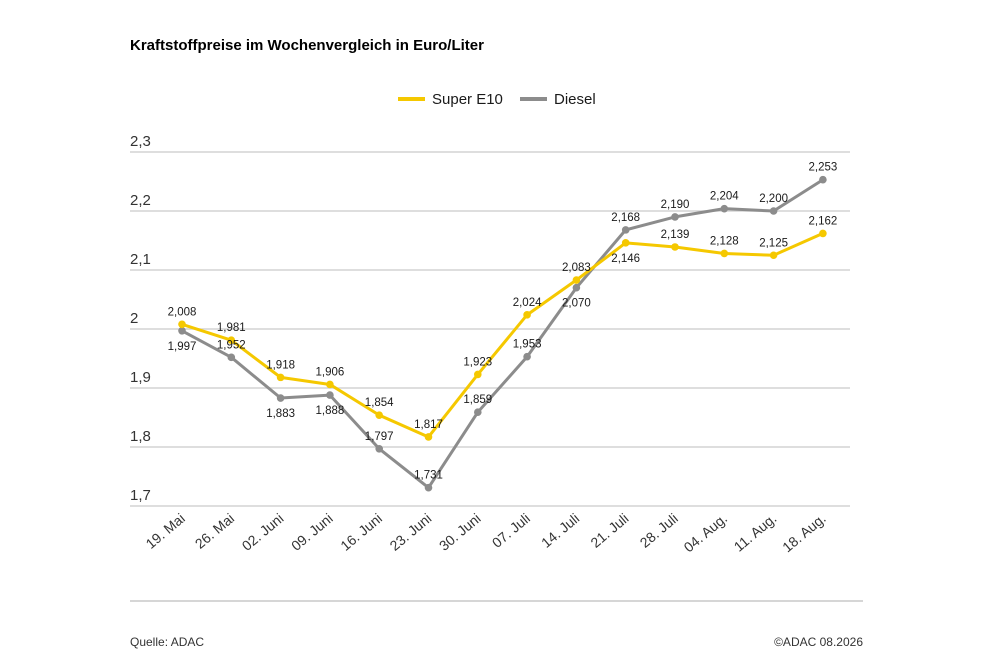  What do you see at coordinates (527, 345) in the screenshot?
I see `data-label-diesel: 1,953` at bounding box center [527, 345].